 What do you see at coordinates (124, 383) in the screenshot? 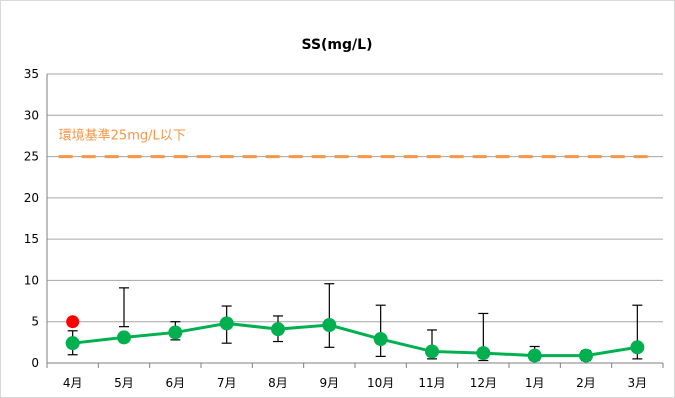
I see `x-tick-label: 5月` at bounding box center [124, 383].